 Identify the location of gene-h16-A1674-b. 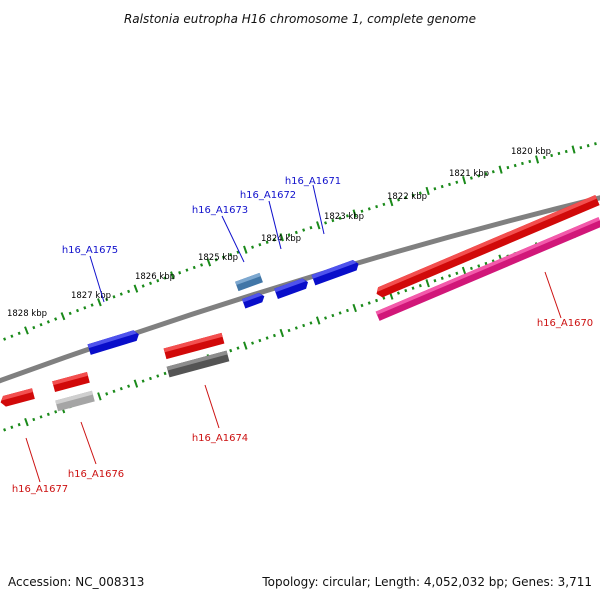
(198, 364).